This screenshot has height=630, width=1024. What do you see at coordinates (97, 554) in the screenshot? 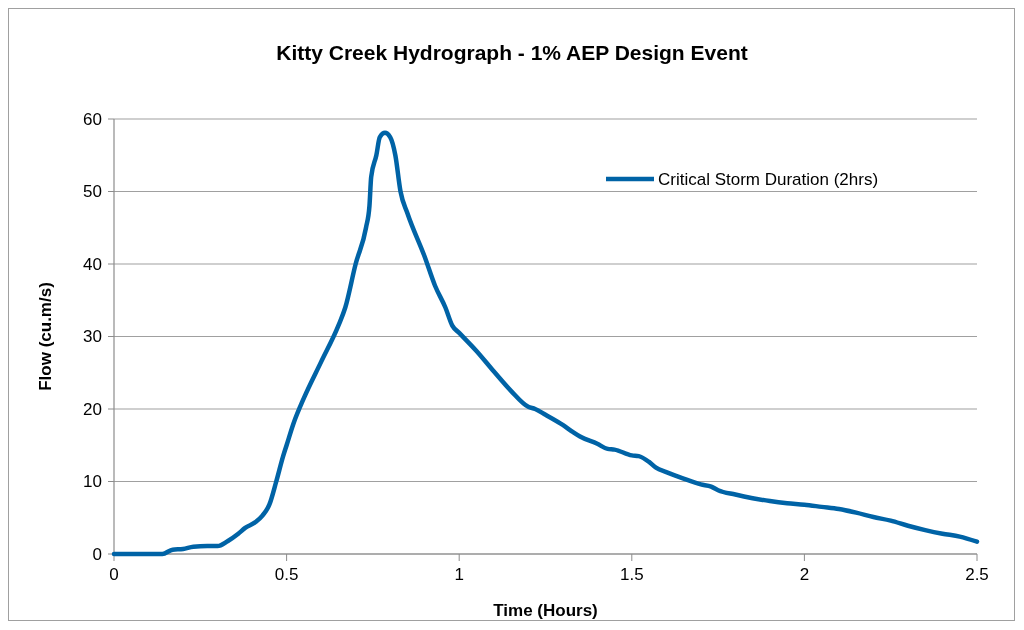
I see `y-tick-label: 0` at bounding box center [97, 554].